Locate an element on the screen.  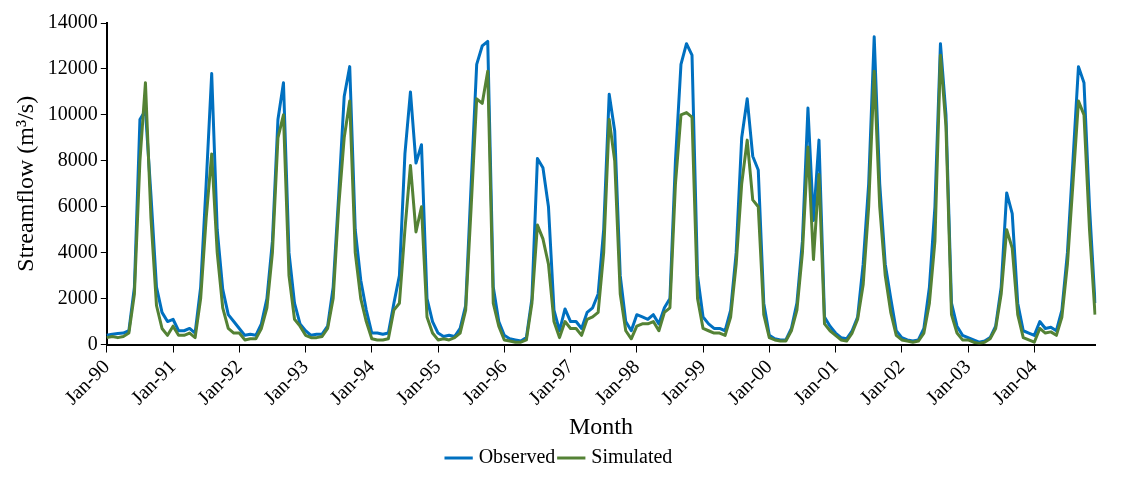
x-axis-title: Month is located at coordinates (600, 425).